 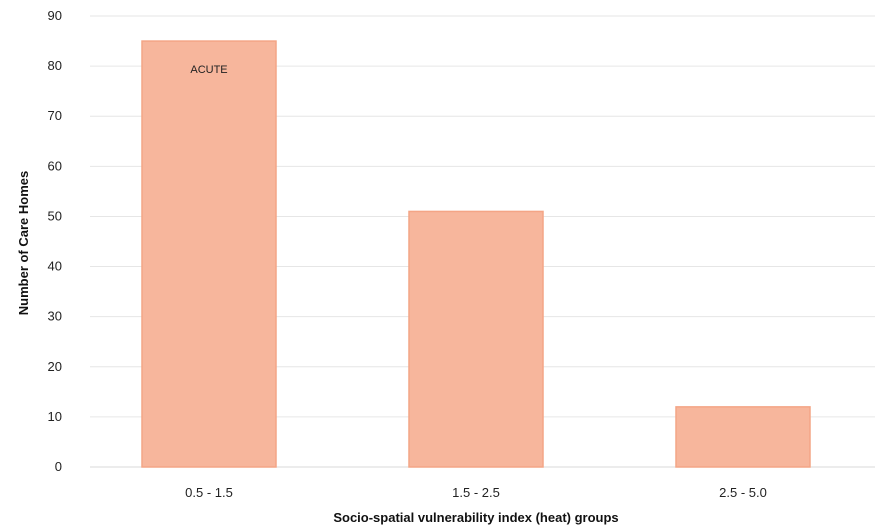 I want to click on y-axis-ticks: 0 10 20 30 40 50 60 70 80 90, so click(x=55, y=241).